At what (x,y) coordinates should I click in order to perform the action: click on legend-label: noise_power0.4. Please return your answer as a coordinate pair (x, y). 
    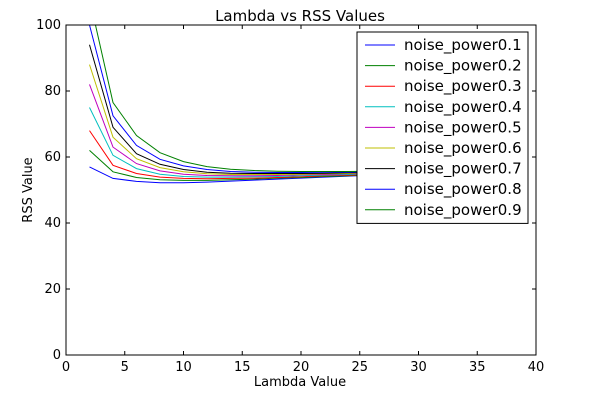
    Looking at the image, I should click on (463, 107).